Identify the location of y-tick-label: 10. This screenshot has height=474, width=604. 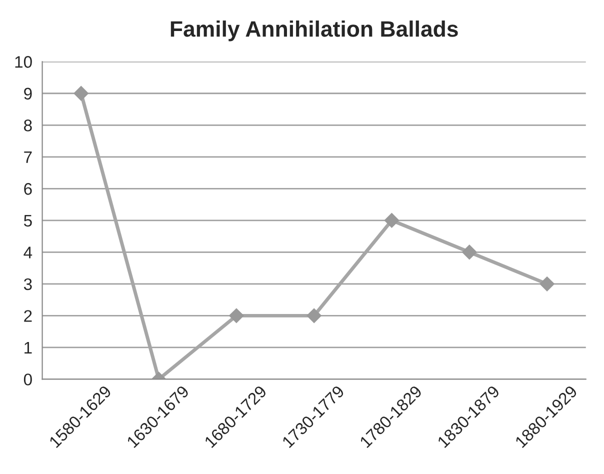
(23, 62).